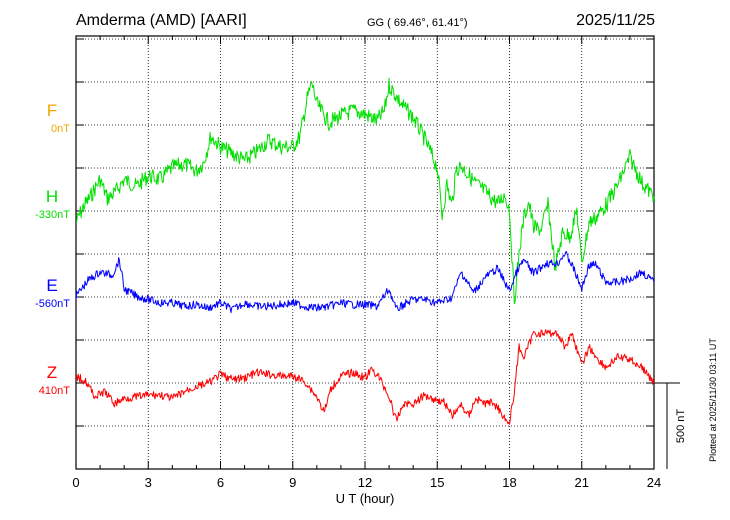 Image resolution: width=730 pixels, height=520 pixels. Describe the element at coordinates (509, 482) in the screenshot. I see `x-tick-label: 18` at that location.